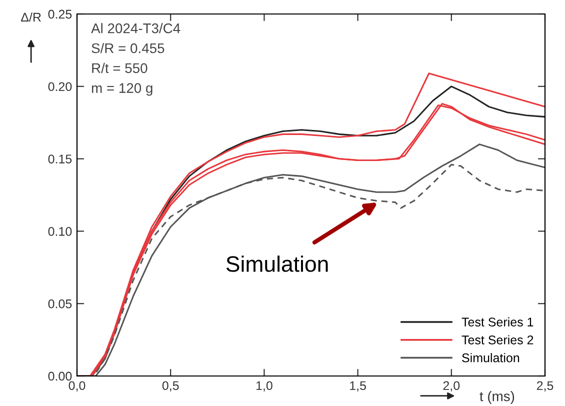  Describe the element at coordinates (545, 386) in the screenshot. I see `x-tick-label: 2,5` at that location.